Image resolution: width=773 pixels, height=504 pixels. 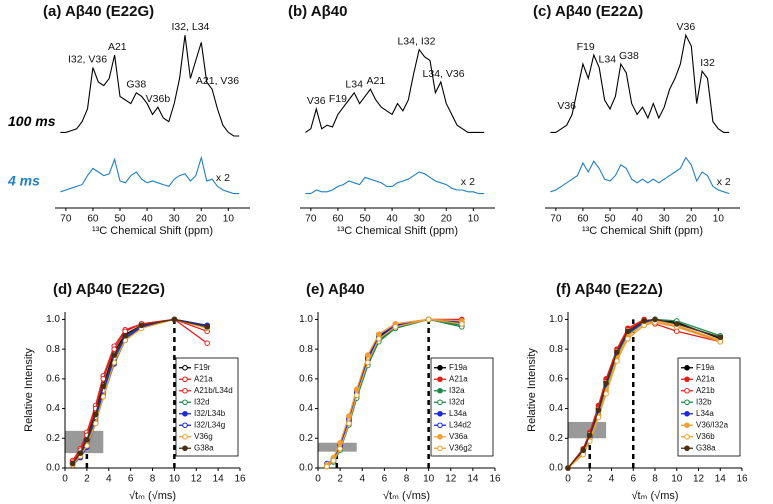 What do you see at coordinates (203, 436) in the screenshot?
I see `legend-label: V36g` at bounding box center [203, 436].